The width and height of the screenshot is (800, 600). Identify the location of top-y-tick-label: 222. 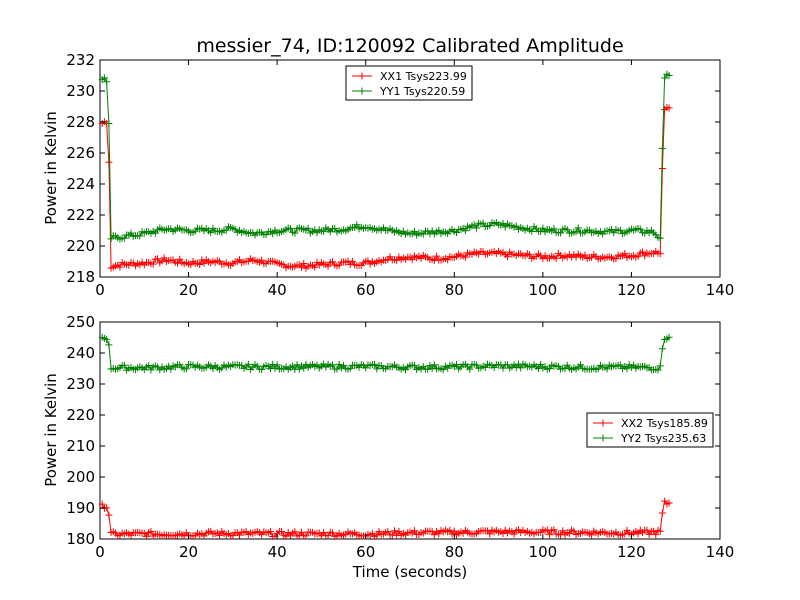
(80, 215).